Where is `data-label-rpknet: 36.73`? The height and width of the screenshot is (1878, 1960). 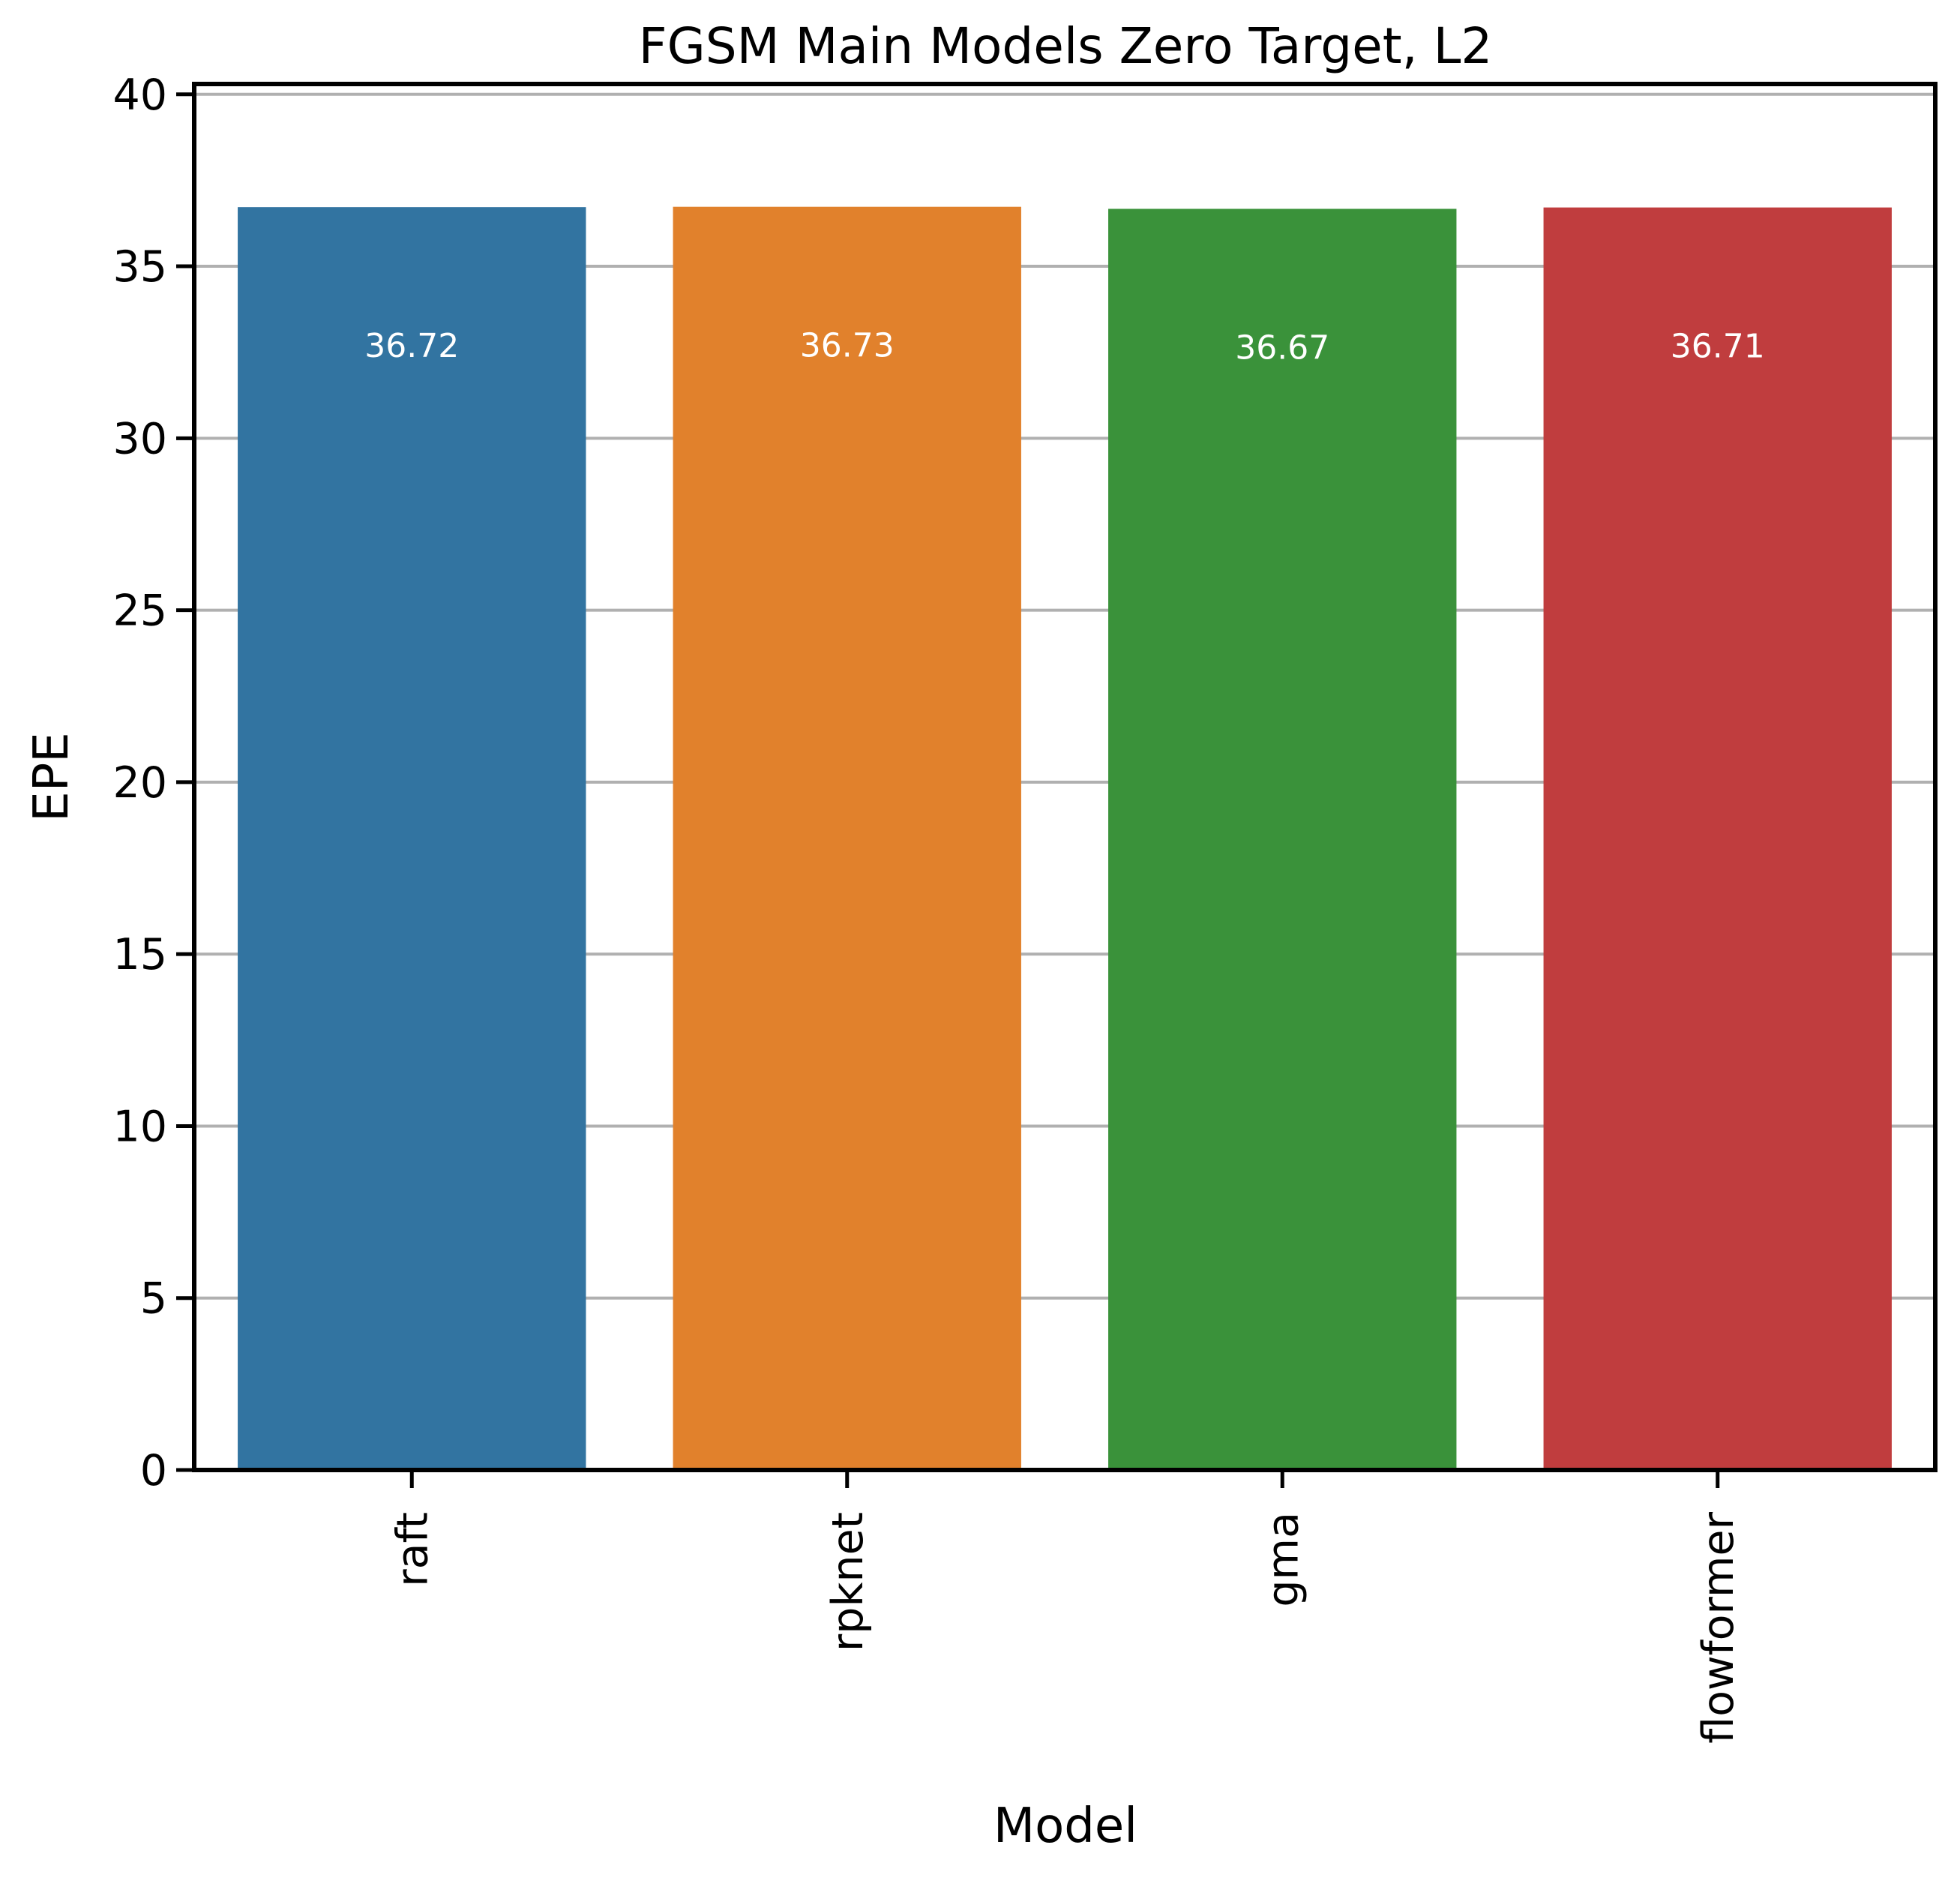 data-label-rpknet: 36.73 is located at coordinates (847, 346).